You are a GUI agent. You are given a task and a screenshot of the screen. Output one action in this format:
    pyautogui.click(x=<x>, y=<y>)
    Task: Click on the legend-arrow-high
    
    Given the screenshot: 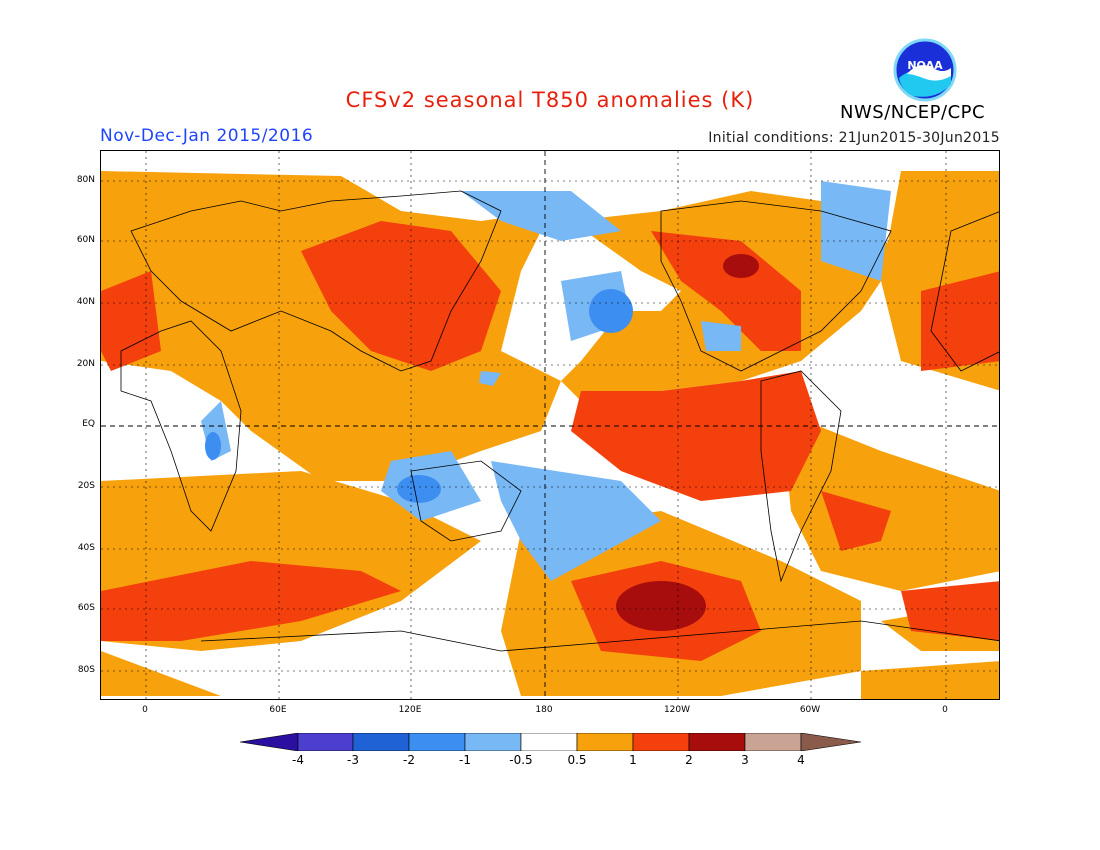 What is the action you would take?
    pyautogui.click(x=831, y=742)
    